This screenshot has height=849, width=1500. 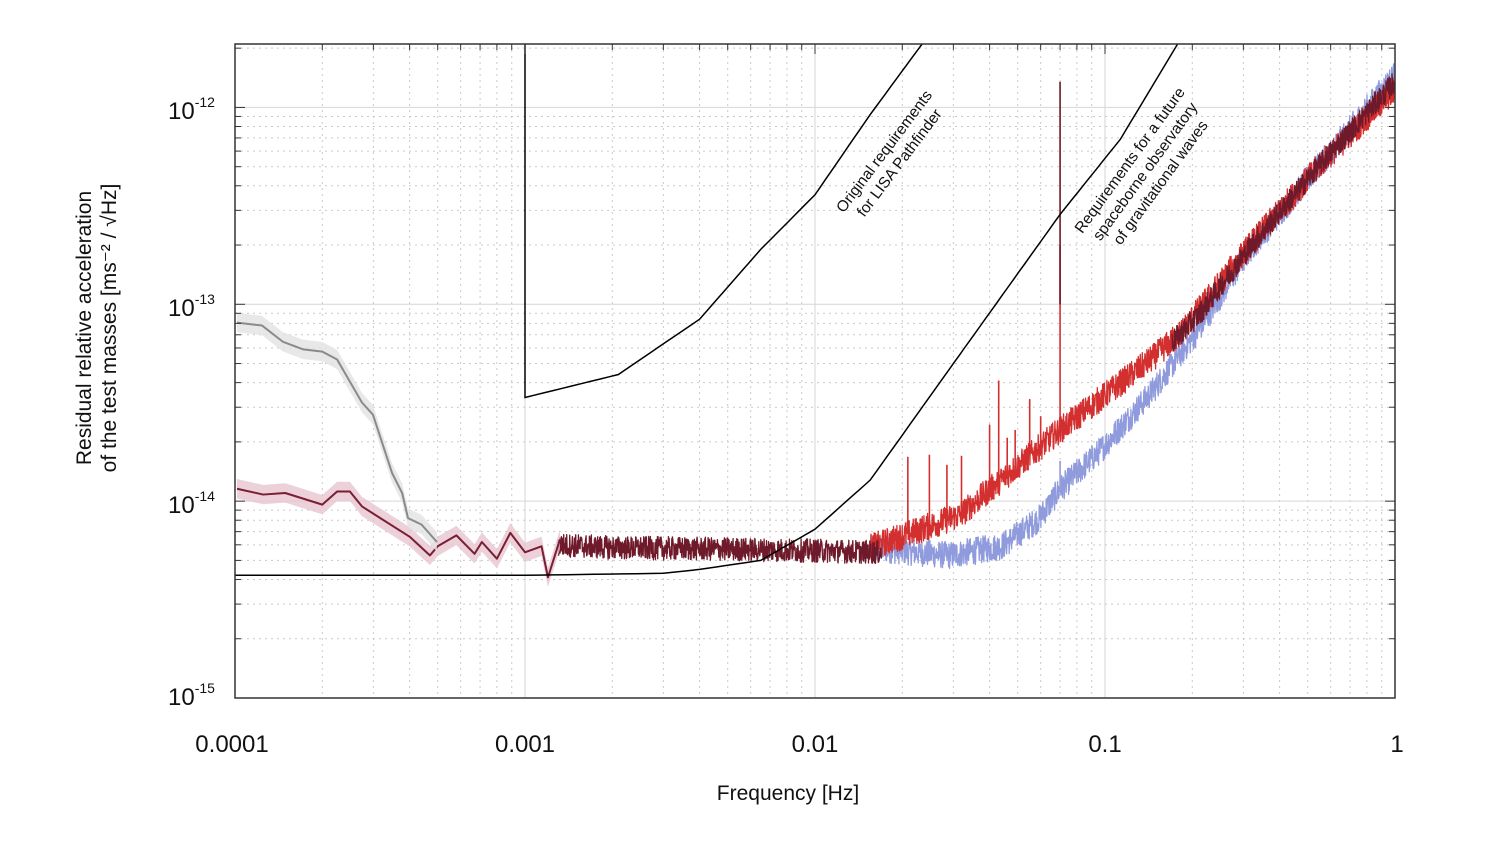 What do you see at coordinates (1104, 744) in the screenshot?
I see `x-tick-label: 0.1` at bounding box center [1104, 744].